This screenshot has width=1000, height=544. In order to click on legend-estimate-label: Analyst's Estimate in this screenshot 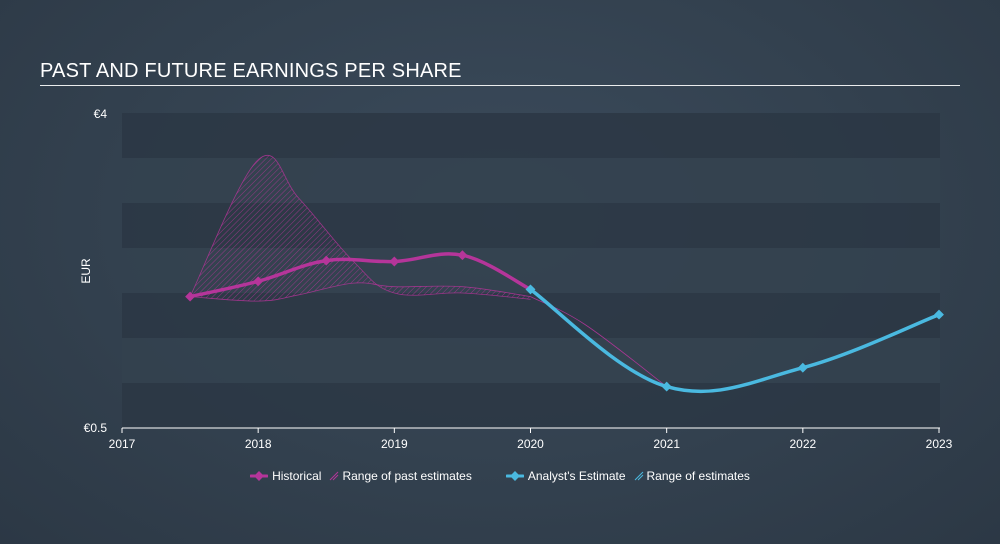, I will do `click(576, 476)`.